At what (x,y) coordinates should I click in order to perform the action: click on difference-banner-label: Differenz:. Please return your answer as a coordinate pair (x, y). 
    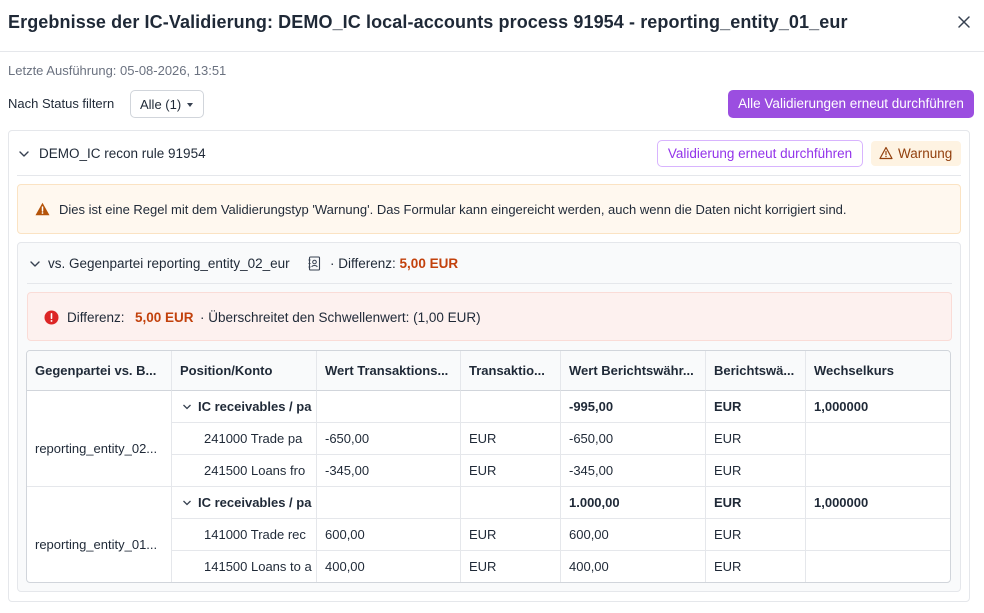
    Looking at the image, I should click on (96, 317).